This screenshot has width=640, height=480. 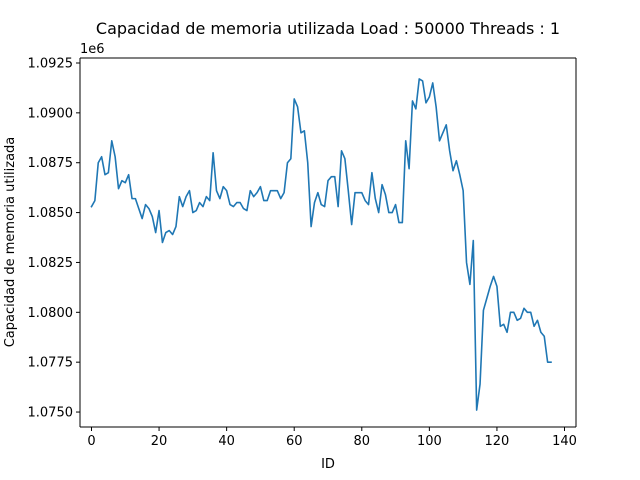 I want to click on x-axis-label: ID, so click(x=328, y=464).